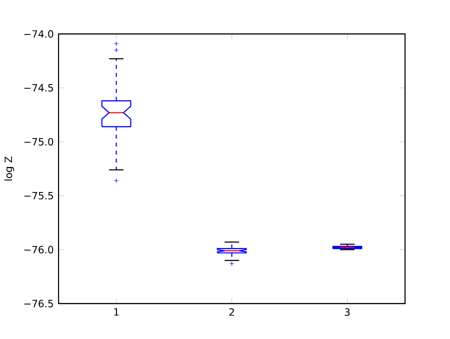 The image size is (450, 339). What do you see at coordinates (9, 168) in the screenshot?
I see `y-axis-title: log Z` at bounding box center [9, 168].